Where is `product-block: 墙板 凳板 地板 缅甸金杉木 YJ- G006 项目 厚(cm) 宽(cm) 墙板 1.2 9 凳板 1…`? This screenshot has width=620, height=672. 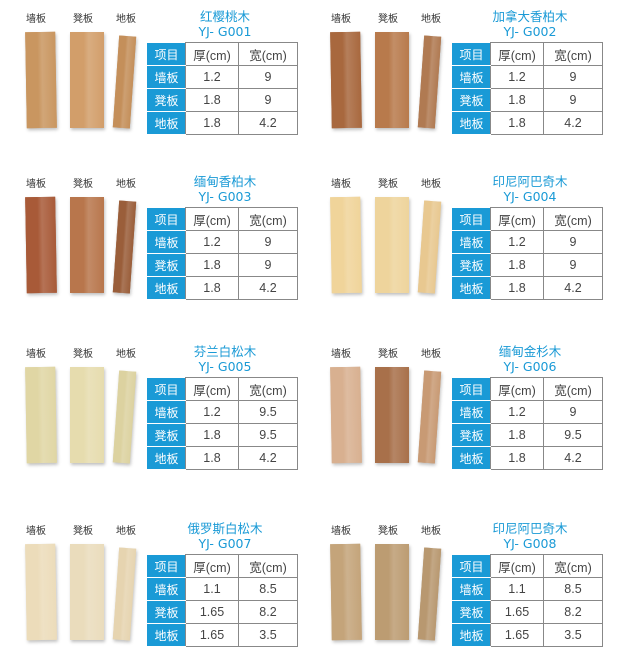 product-block: 墙板 凳板 地板 缅甸金杉木 YJ- G006 项目 厚(cm) 宽(cm) 墙板 1.2 9 凳板 1… is located at coordinates (460, 415).